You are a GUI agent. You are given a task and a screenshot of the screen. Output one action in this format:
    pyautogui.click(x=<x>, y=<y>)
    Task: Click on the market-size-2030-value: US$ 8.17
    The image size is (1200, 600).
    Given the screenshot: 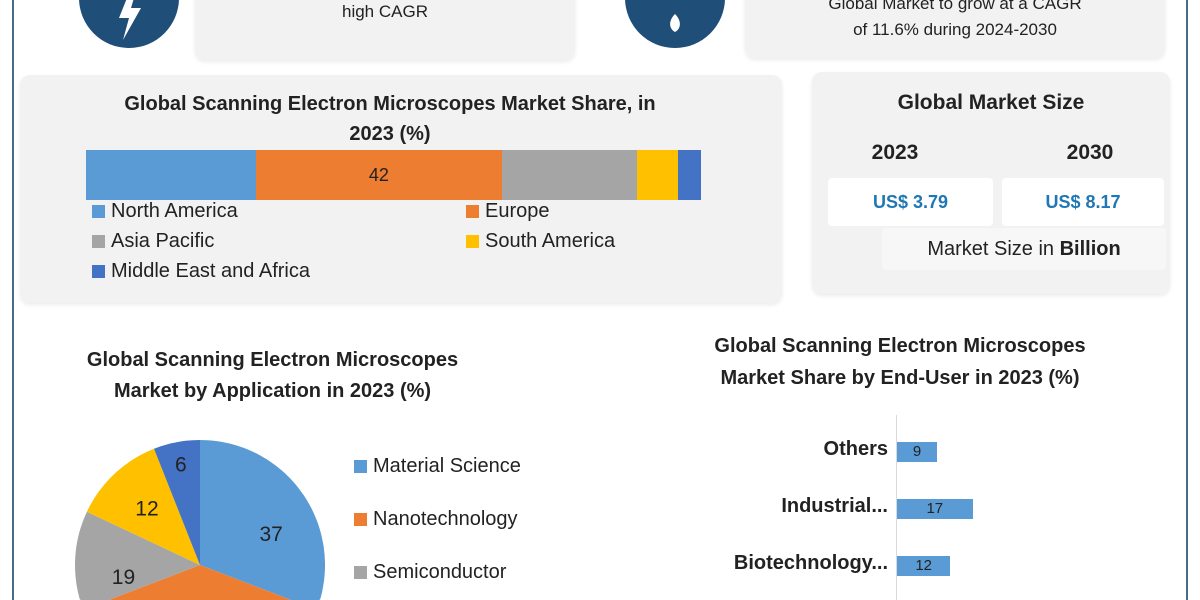 What is the action you would take?
    pyautogui.click(x=1083, y=202)
    